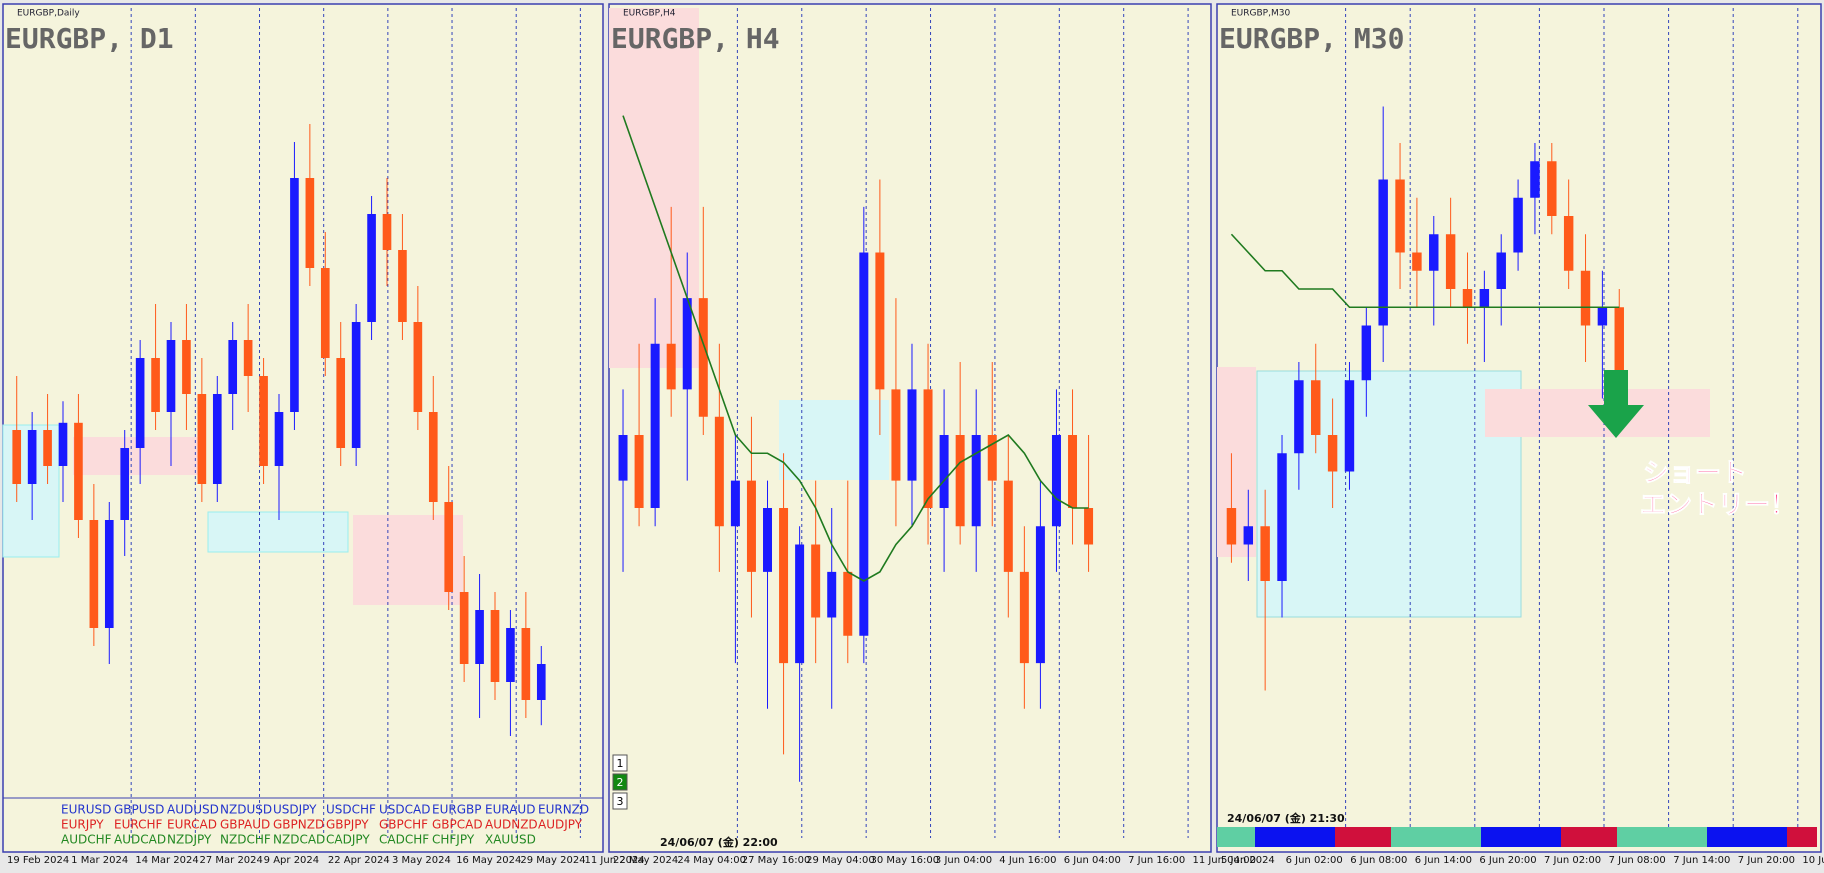 The image size is (1824, 873). Describe the element at coordinates (552, 860) in the screenshot. I see `x-tick-label: 29 May 2024` at that location.